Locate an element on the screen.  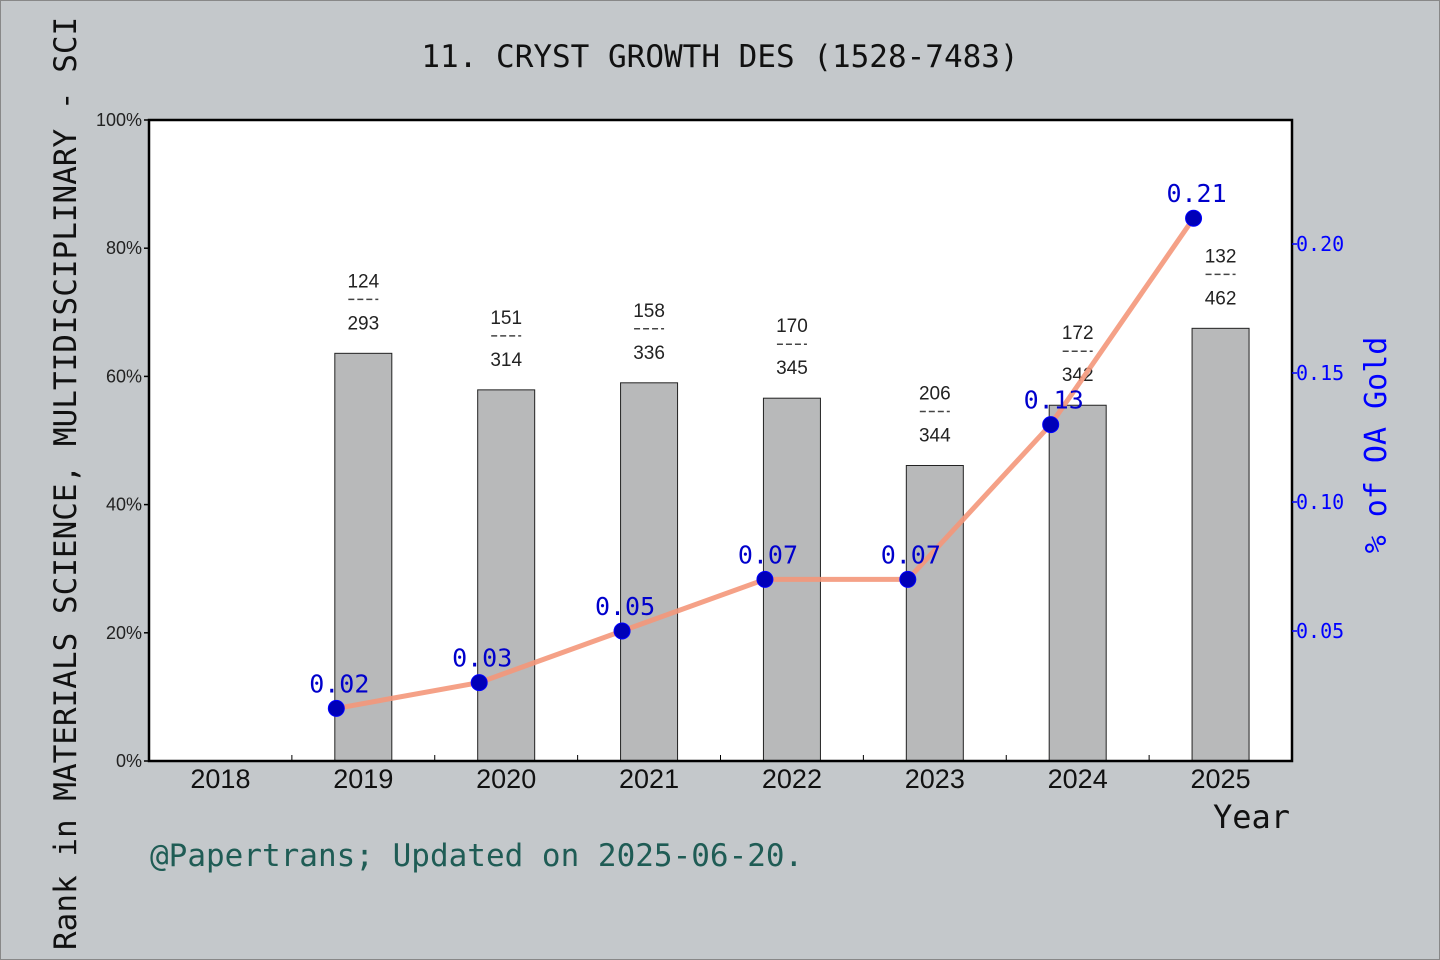
left-tick-label-0: 0% is located at coordinates (129, 761).